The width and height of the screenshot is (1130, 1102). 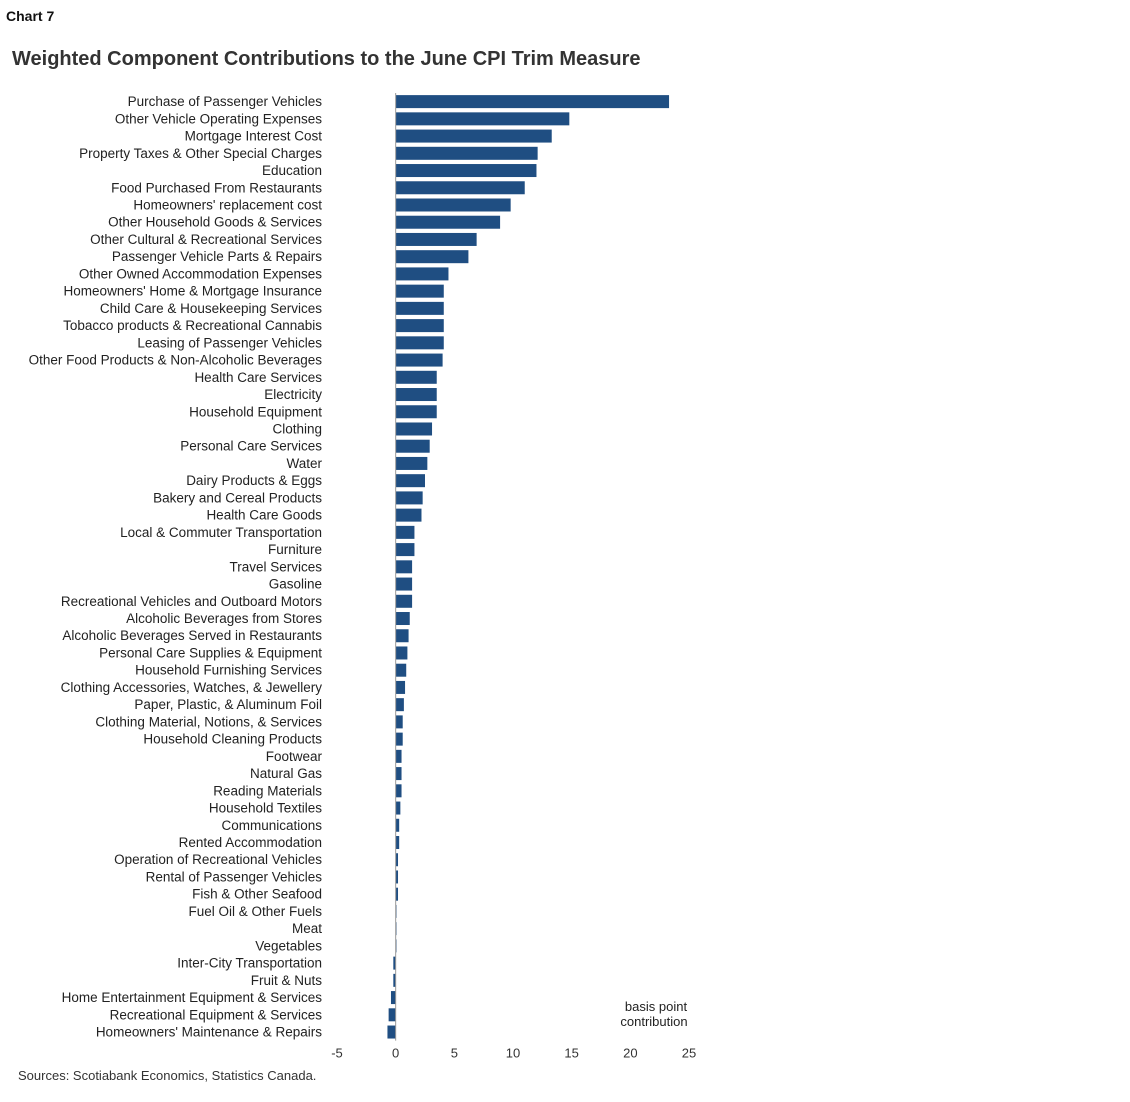 What do you see at coordinates (295, 549) in the screenshot?
I see `category-label: Furniture` at bounding box center [295, 549].